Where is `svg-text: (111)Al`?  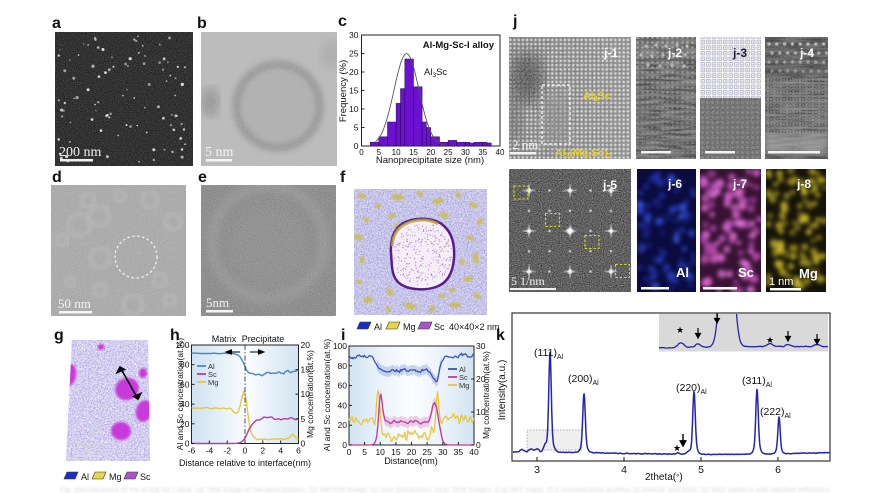 svg-text: (111)Al is located at coordinates (549, 354).